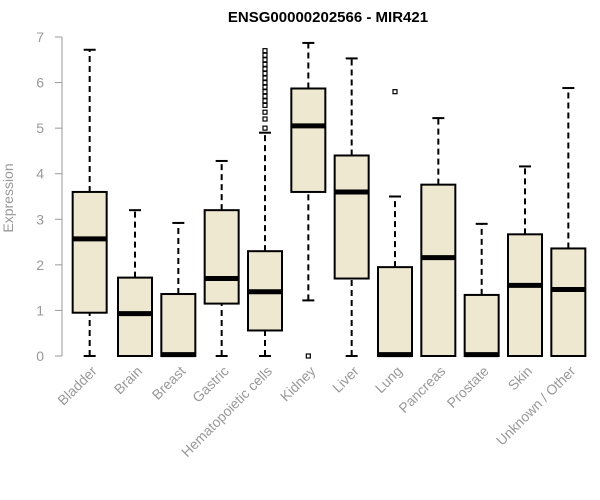  Describe the element at coordinates (536, 406) in the screenshot. I see `x-tick-label: Unknown / Other` at that location.